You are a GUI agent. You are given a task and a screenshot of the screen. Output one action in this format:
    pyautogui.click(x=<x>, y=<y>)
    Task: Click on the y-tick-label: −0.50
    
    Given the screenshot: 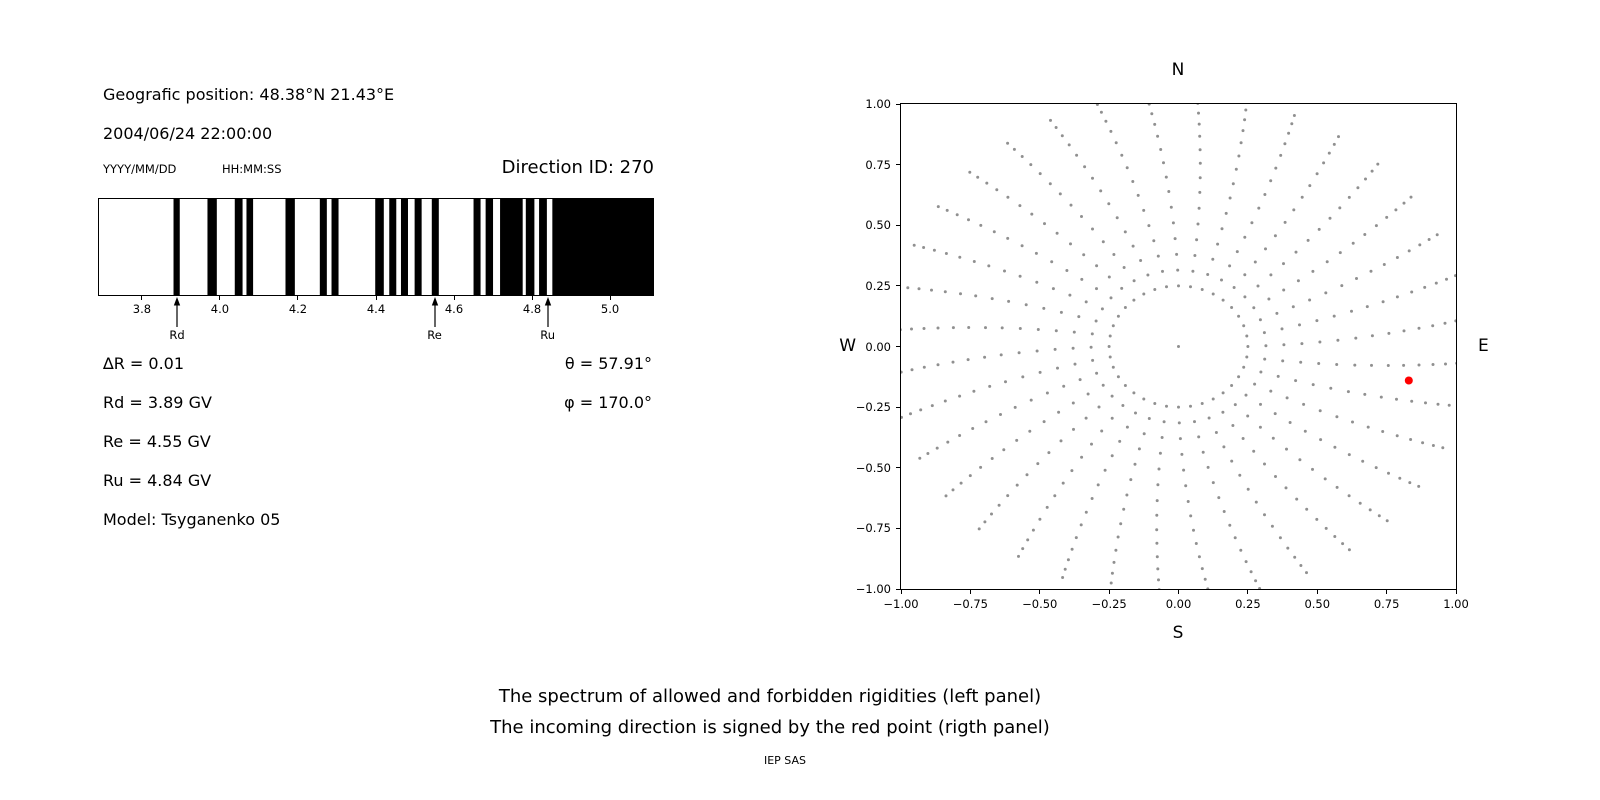 What is the action you would take?
    pyautogui.click(x=873, y=467)
    